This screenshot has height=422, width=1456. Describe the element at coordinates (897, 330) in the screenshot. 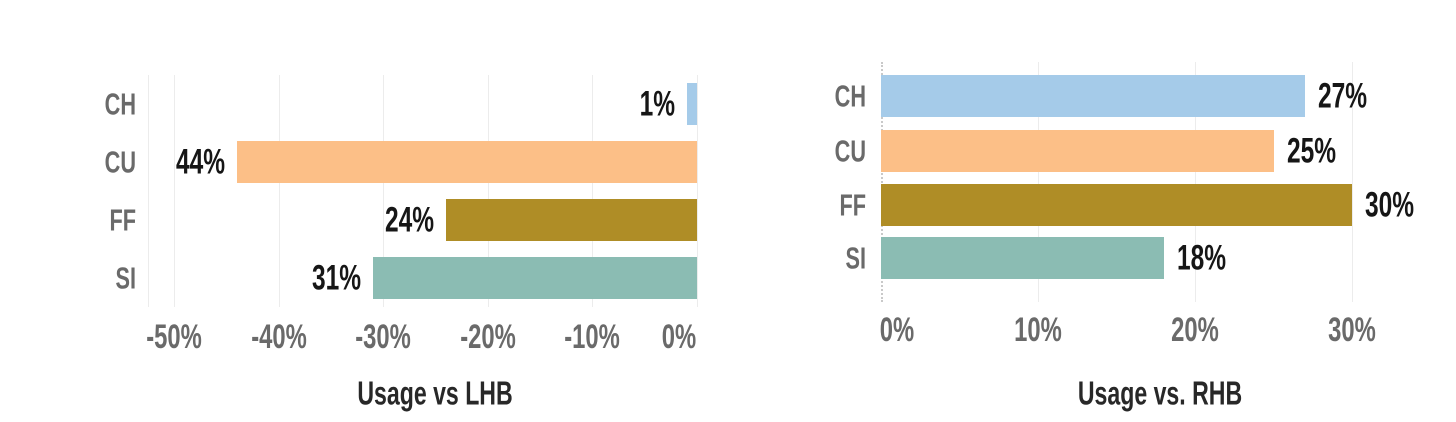

I see `x-tick-label-0: 0%` at that location.